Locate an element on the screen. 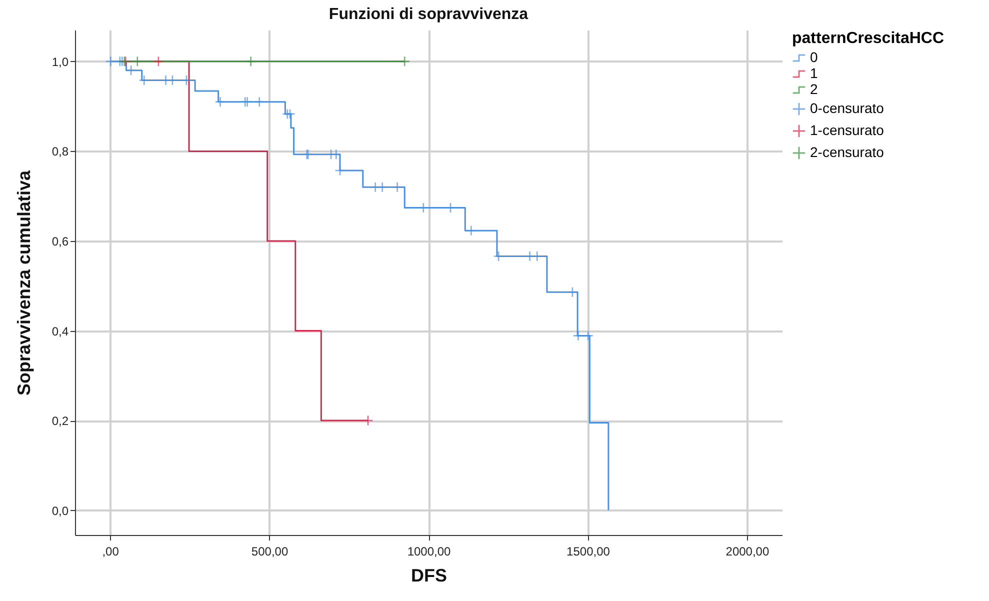 The image size is (989, 601). legend-label: 1 is located at coordinates (814, 73).